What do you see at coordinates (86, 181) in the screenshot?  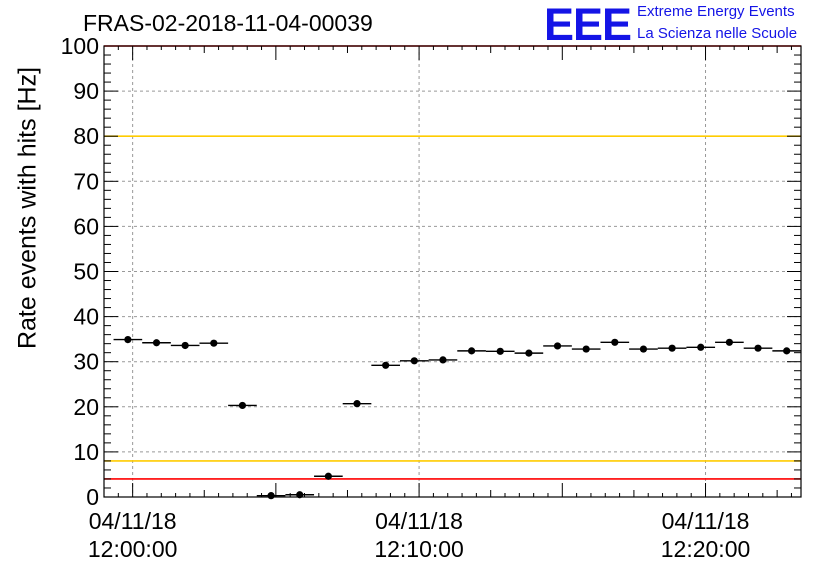 I see `y-tick-label: 70` at bounding box center [86, 181].